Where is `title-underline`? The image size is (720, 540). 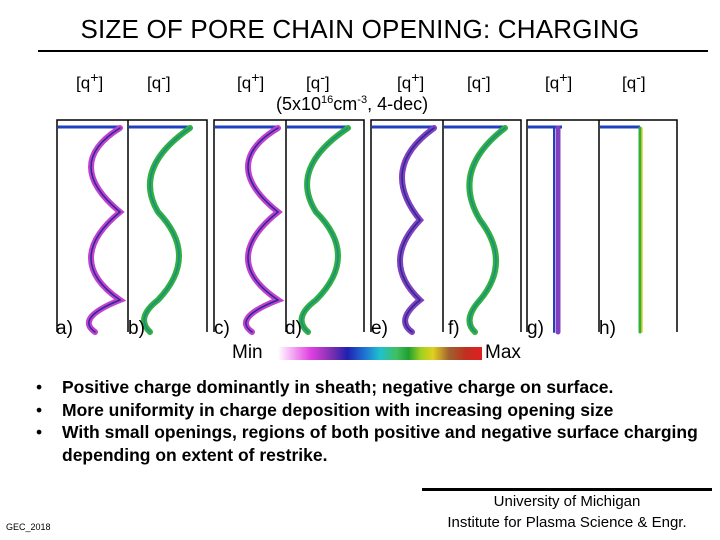
title-underline is located at coordinates (373, 51).